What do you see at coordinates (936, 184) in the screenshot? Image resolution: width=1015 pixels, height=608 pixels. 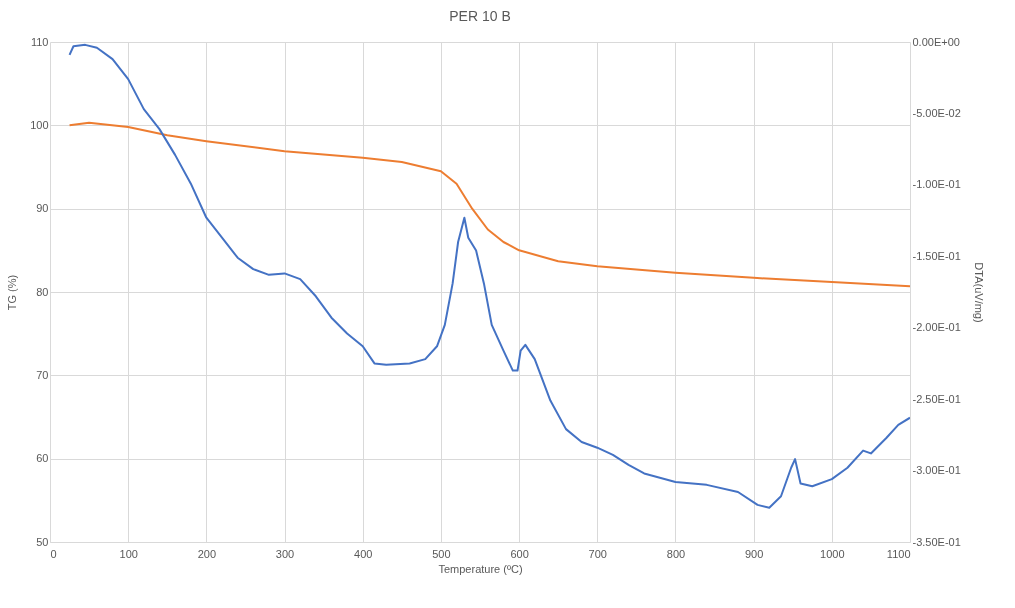 I see `y2-tick-label: -1.00E-01` at bounding box center [936, 184].